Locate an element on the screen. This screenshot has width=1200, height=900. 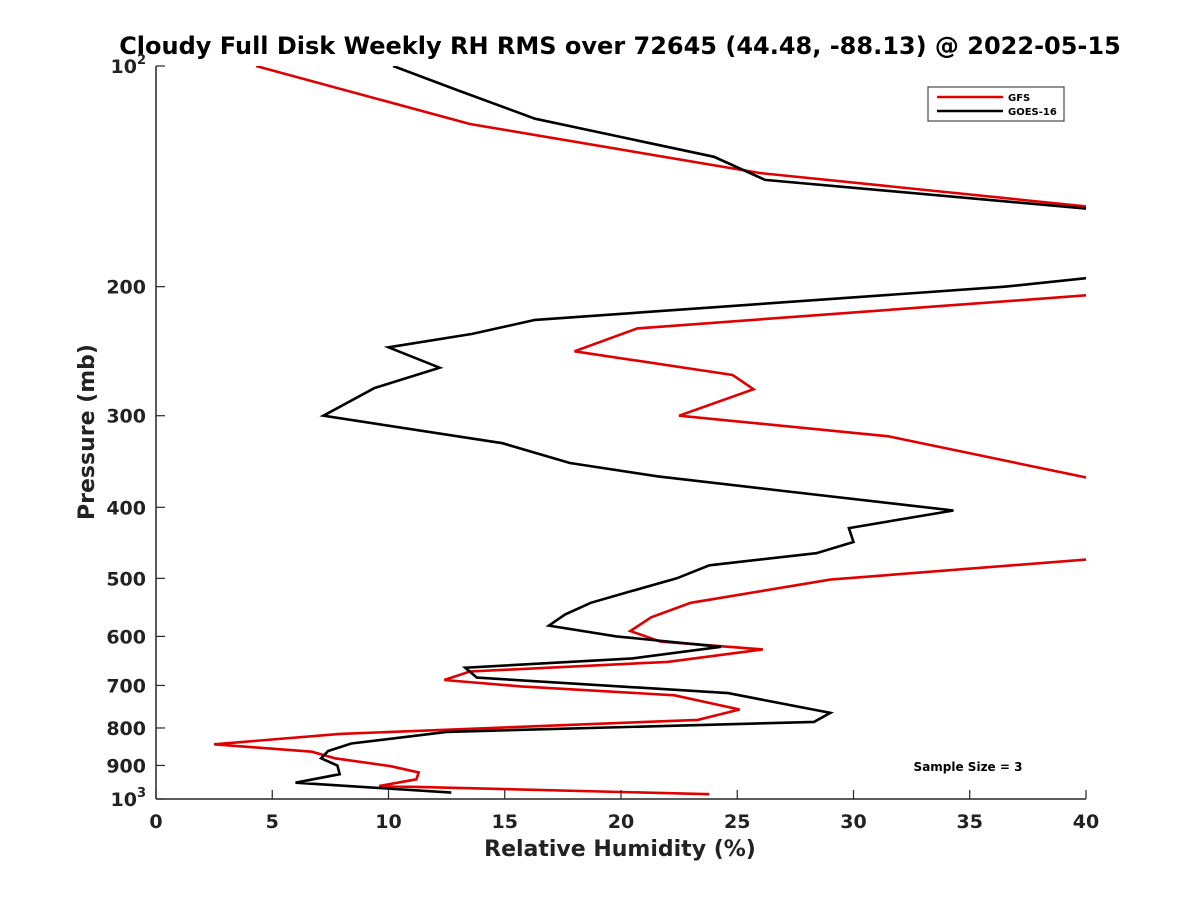
y-tick-label: 200 is located at coordinates (126, 288).